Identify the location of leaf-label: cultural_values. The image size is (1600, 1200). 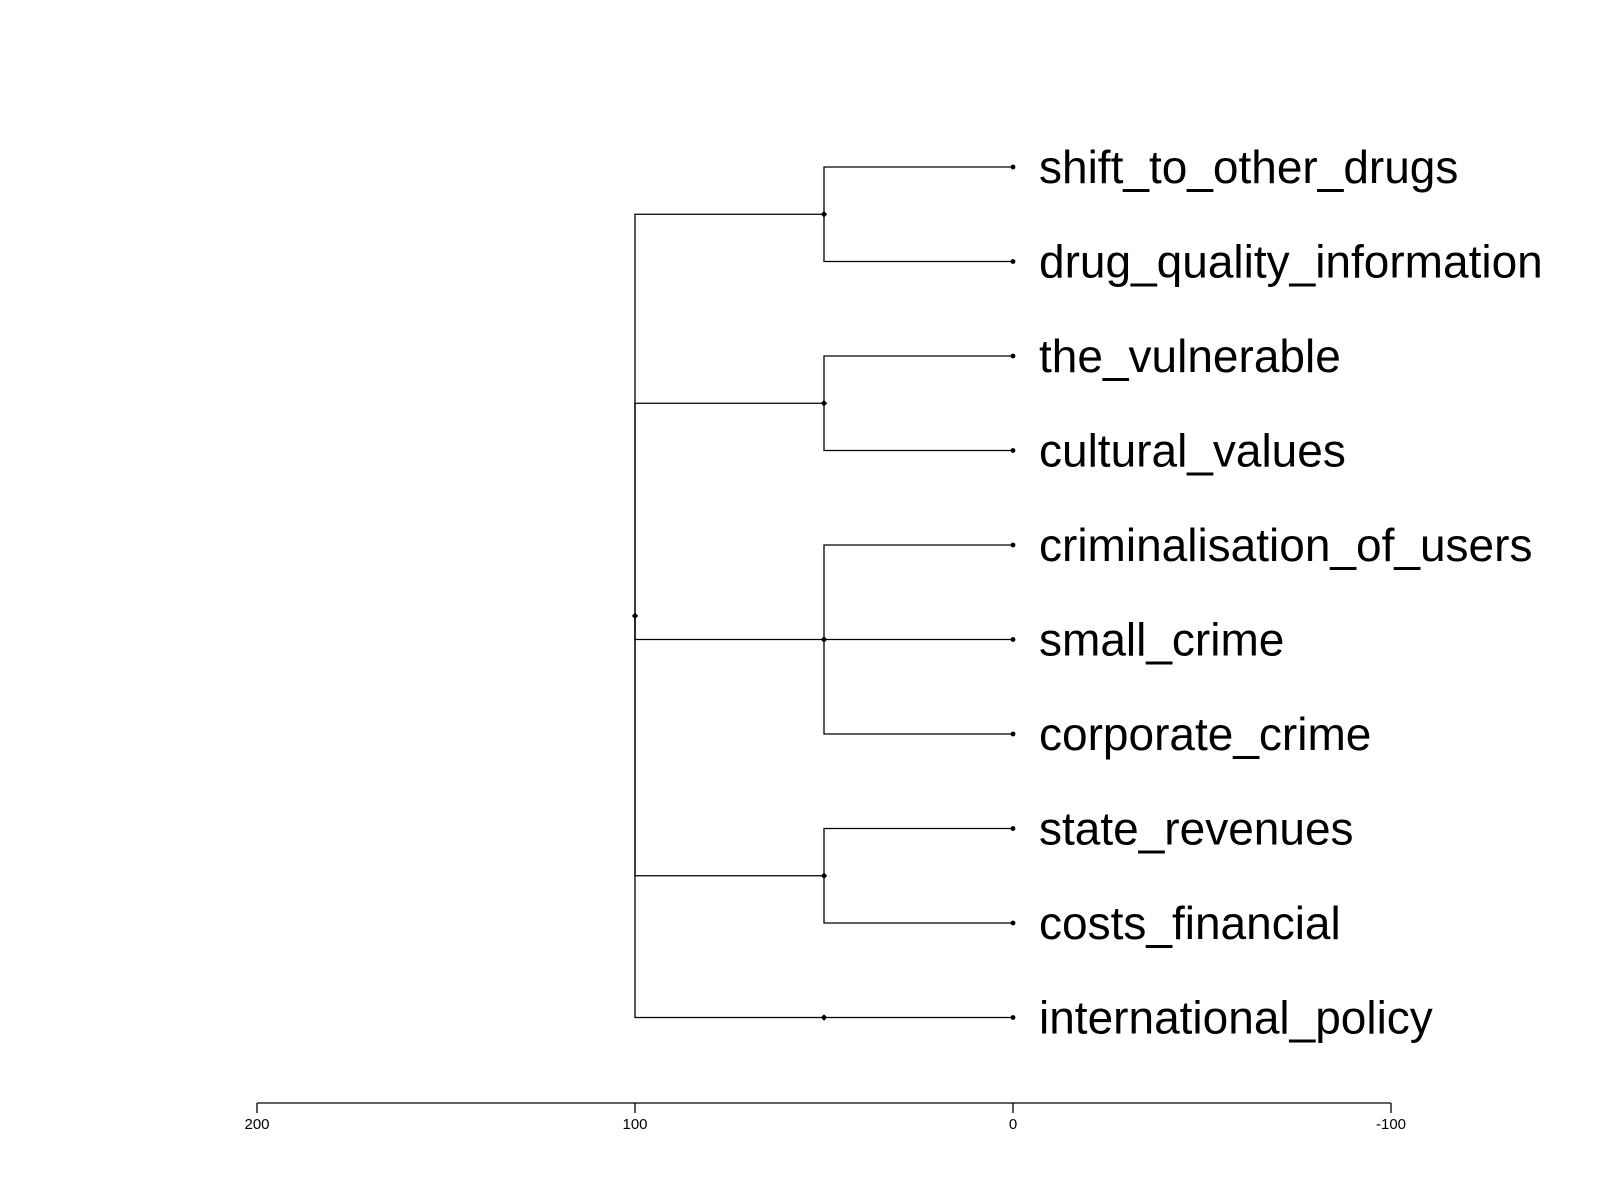
(1192, 451).